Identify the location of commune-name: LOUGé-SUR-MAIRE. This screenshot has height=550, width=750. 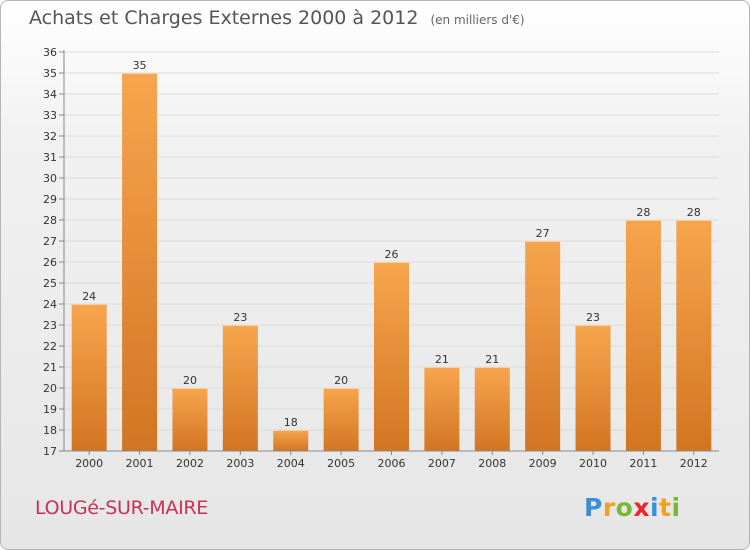
(121, 508).